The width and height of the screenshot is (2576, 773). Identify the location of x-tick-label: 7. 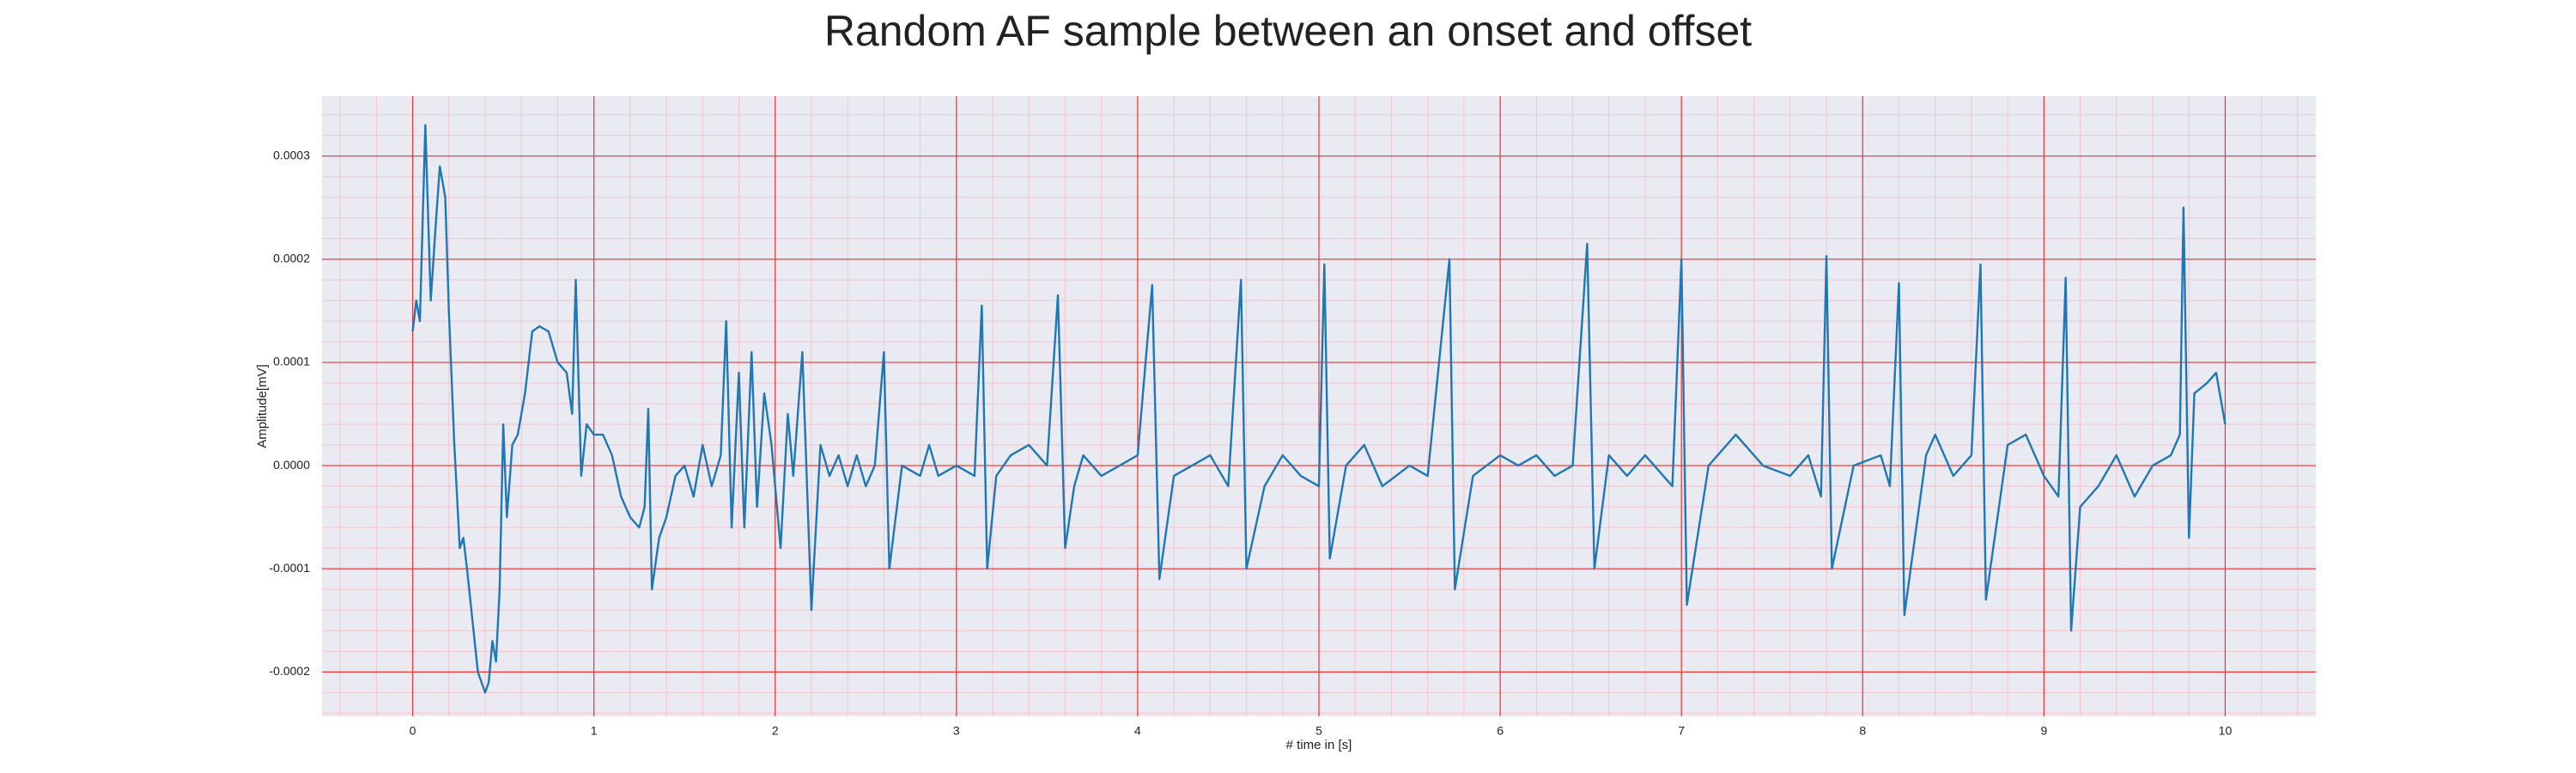
(1682, 731).